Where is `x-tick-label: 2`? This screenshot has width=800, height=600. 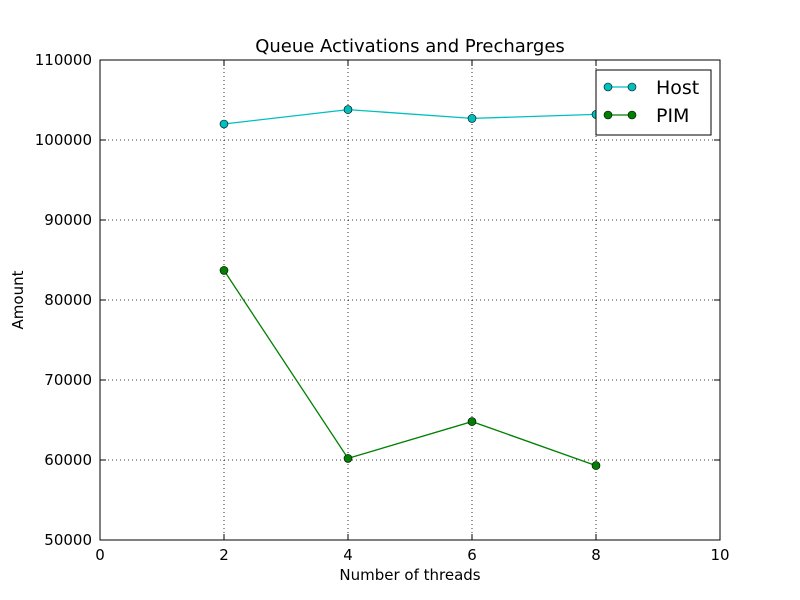
x-tick-label: 2 is located at coordinates (224, 555).